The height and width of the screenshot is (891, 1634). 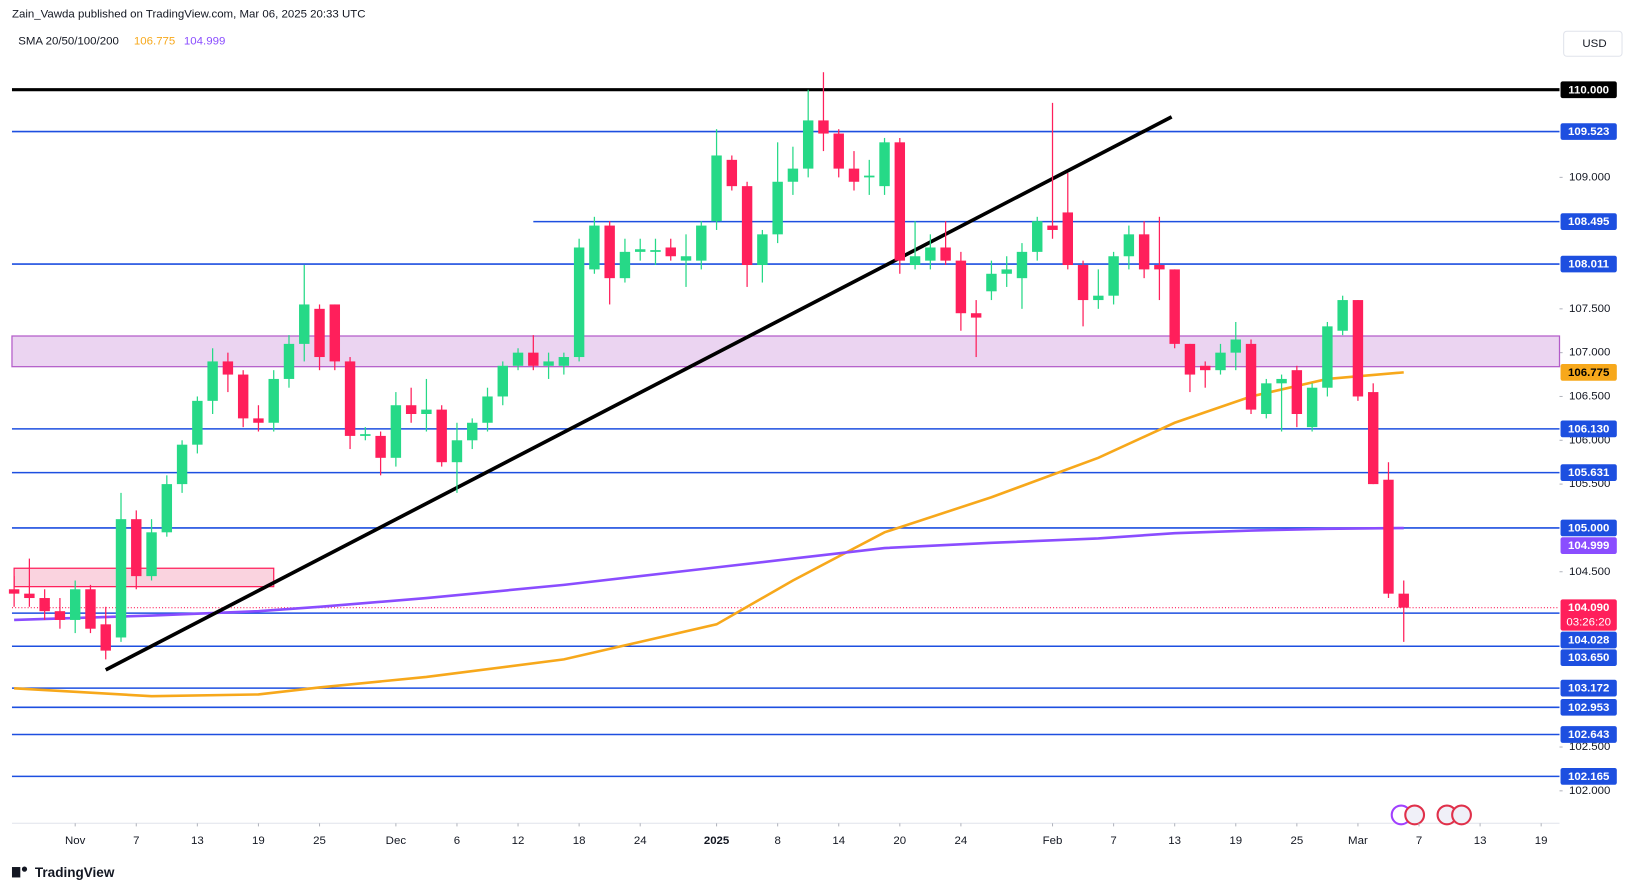 What do you see at coordinates (1589, 177) in the screenshot?
I see `y-tick-label: 109.000` at bounding box center [1589, 177].